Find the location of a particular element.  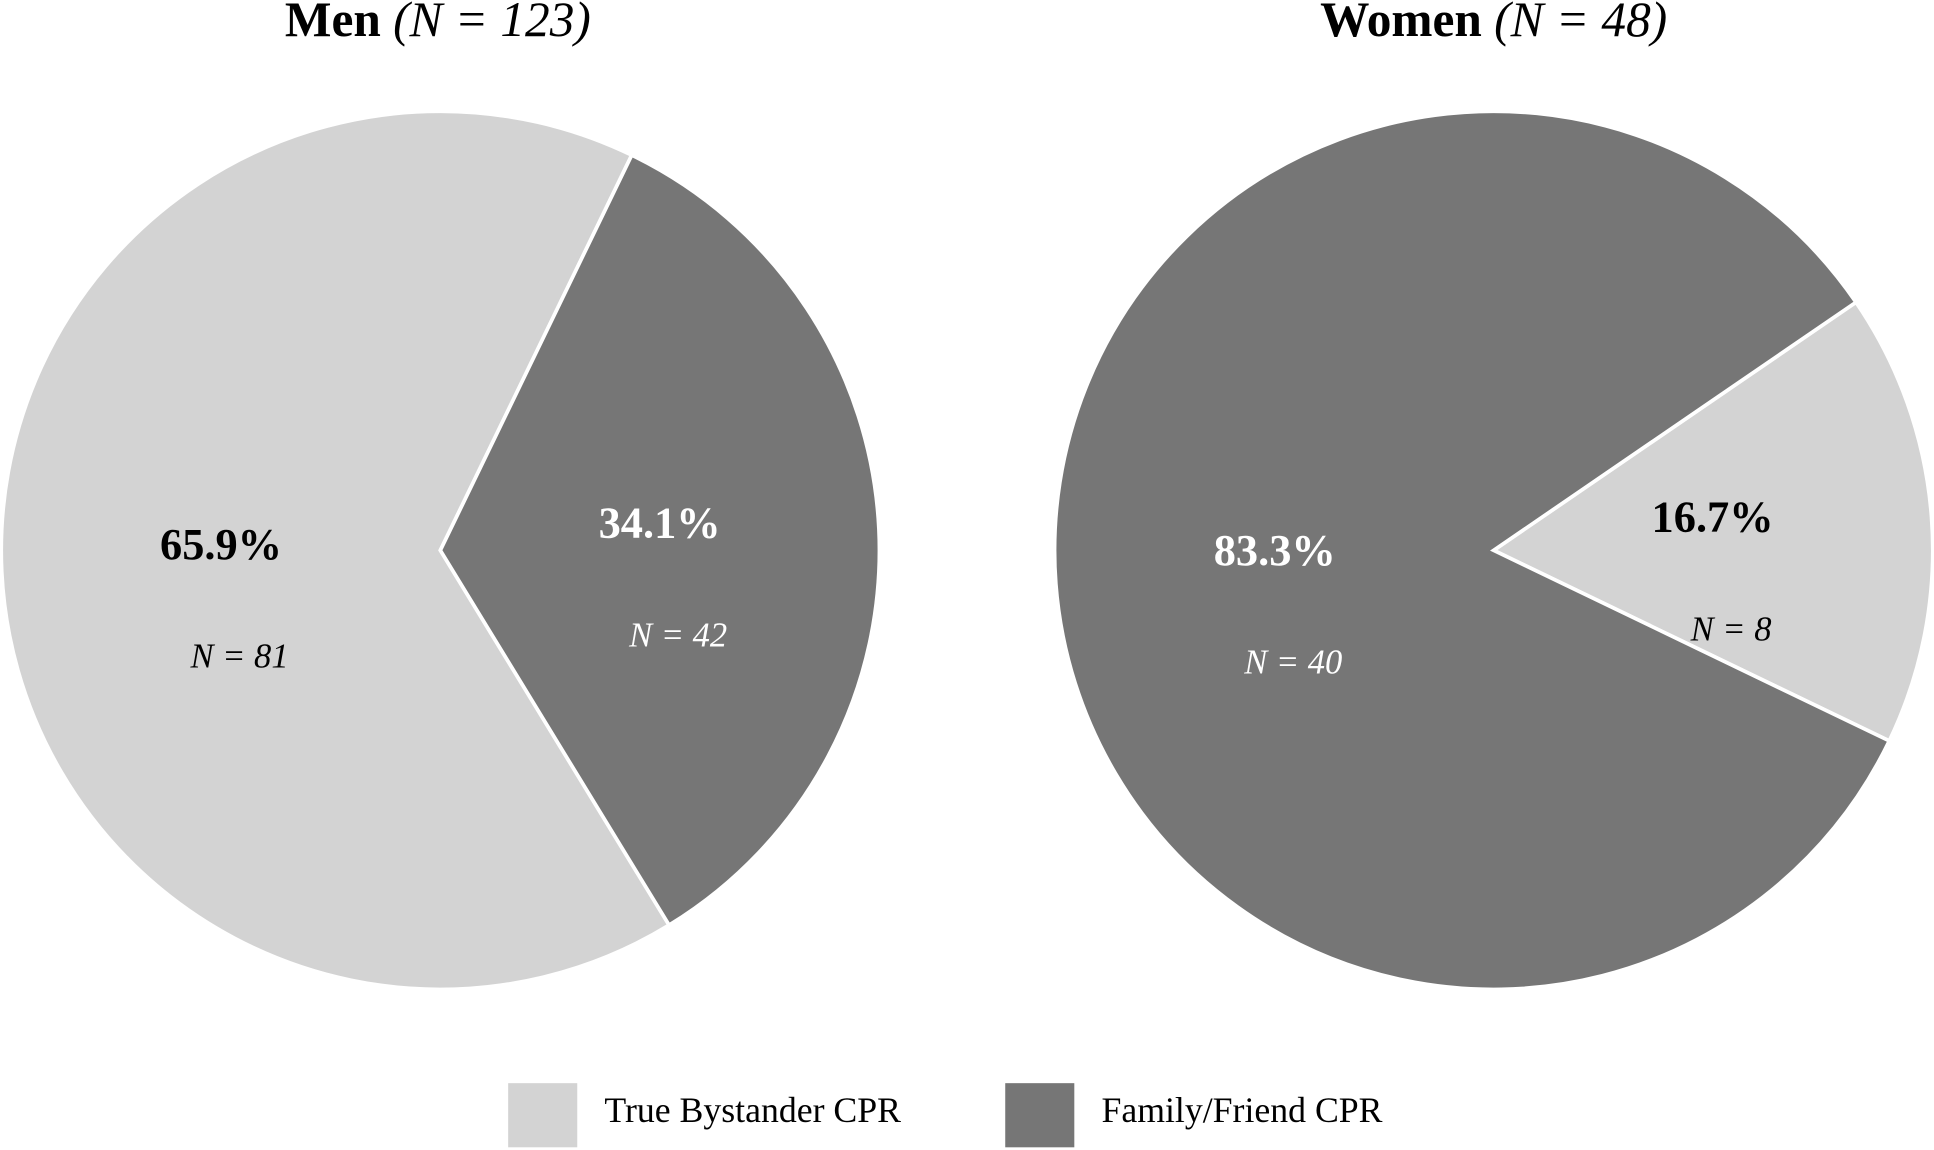

chart-title-line: Men (N = 123) is located at coordinates (438, 23).